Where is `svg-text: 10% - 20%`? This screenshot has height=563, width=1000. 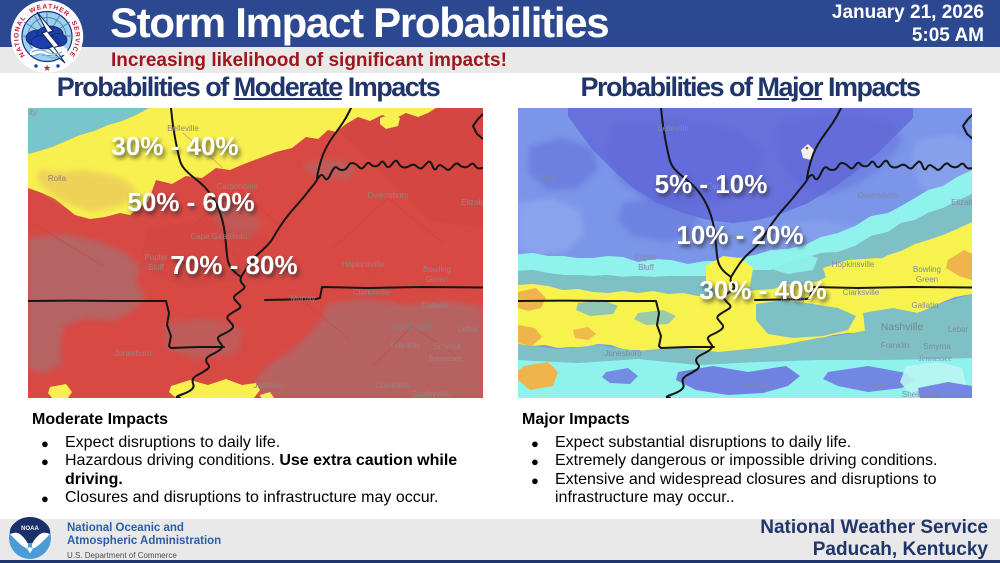
svg-text: 10% - 20% is located at coordinates (739, 235).